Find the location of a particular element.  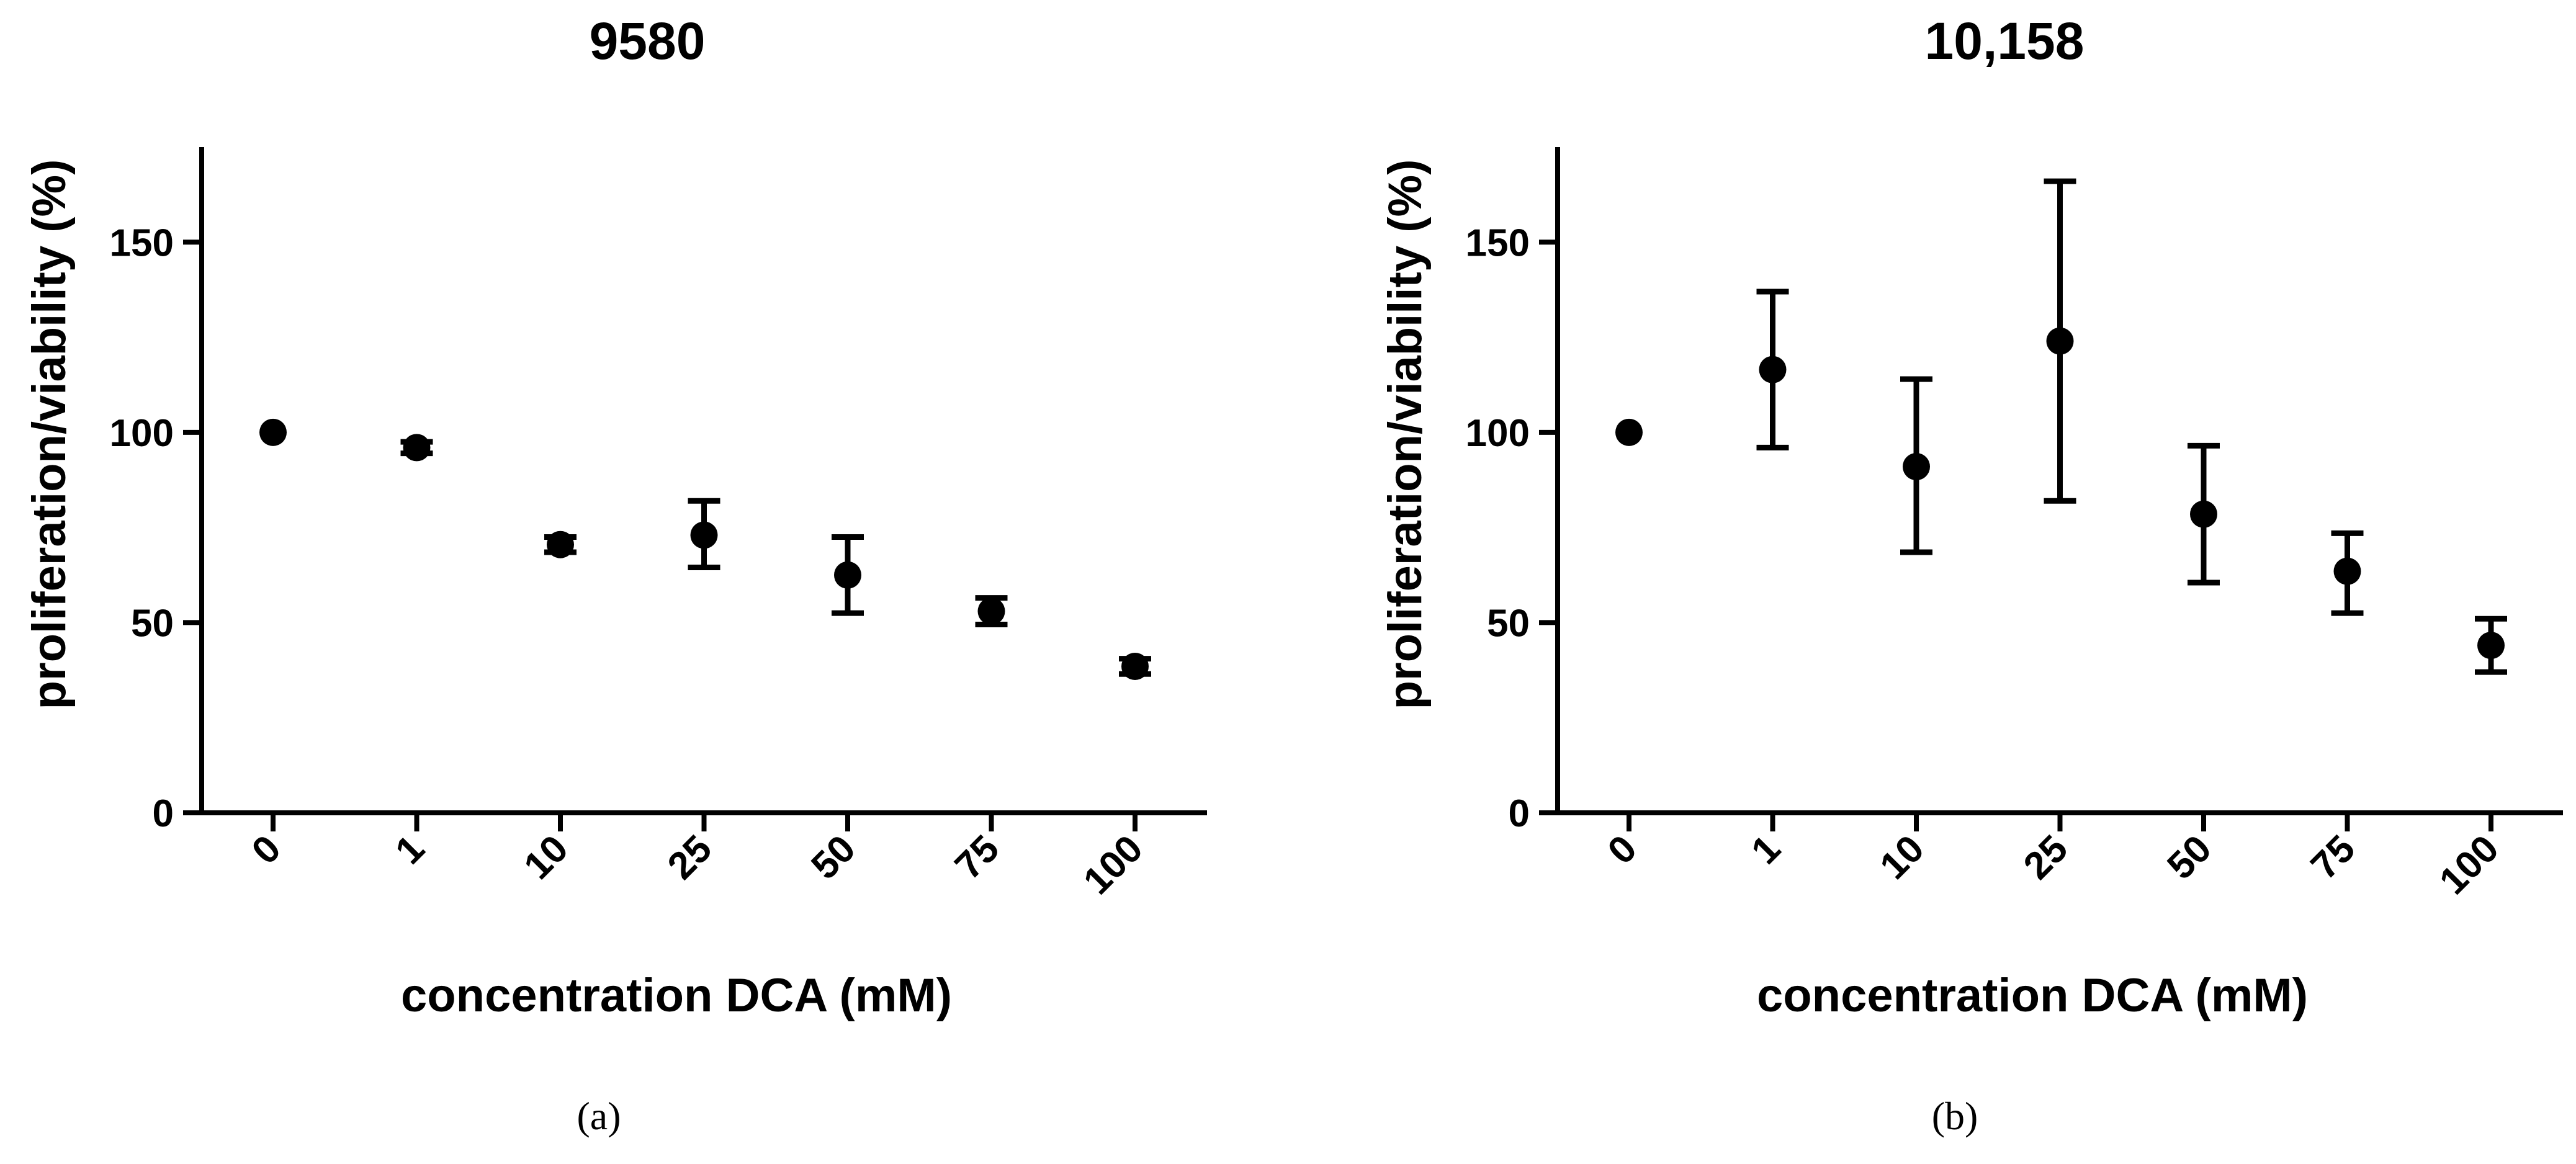

chart-title: 10,158 is located at coordinates (2005, 41).